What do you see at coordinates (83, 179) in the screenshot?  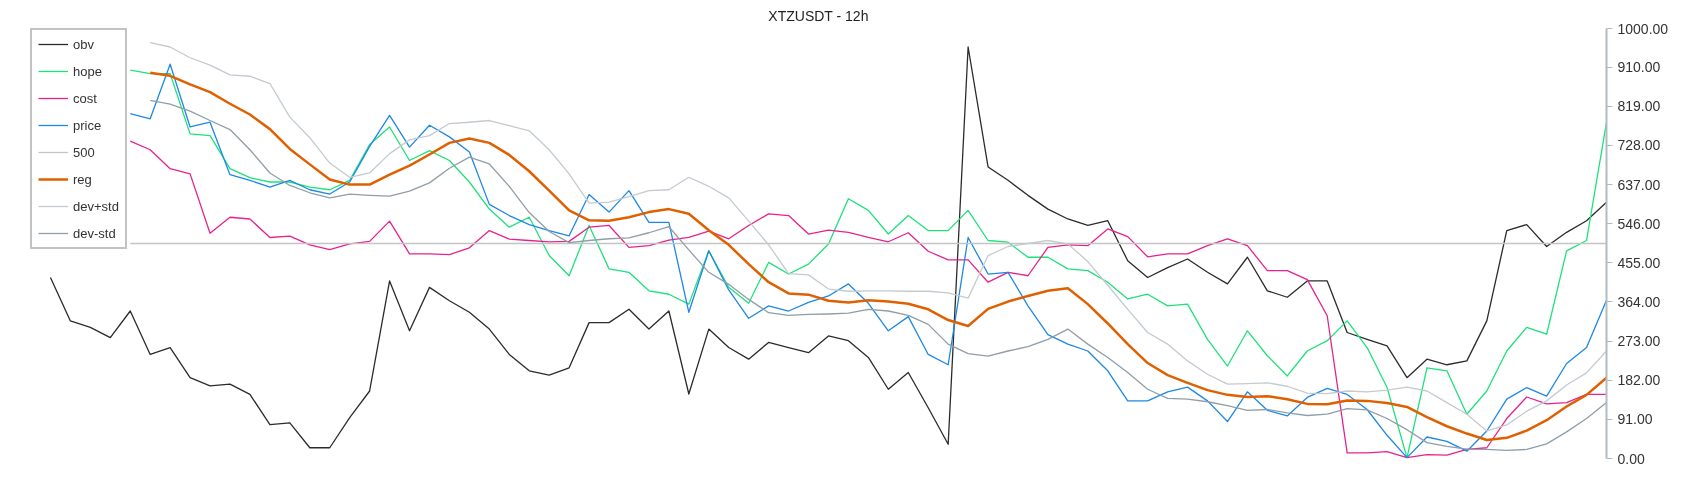 I see `legend-label: reg` at bounding box center [83, 179].